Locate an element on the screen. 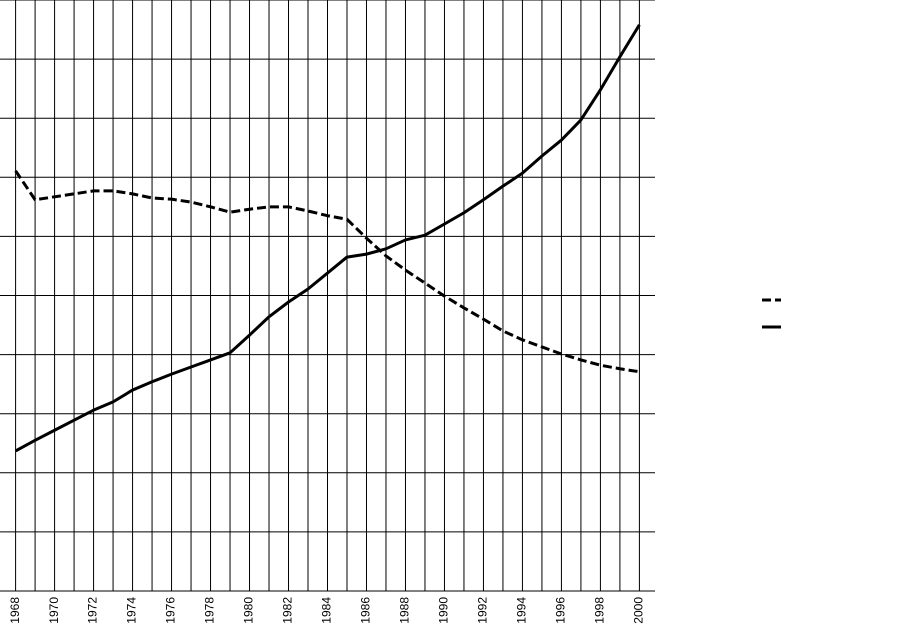 The image size is (916, 635). x-tick-label: 1990 is located at coordinates (444, 610).